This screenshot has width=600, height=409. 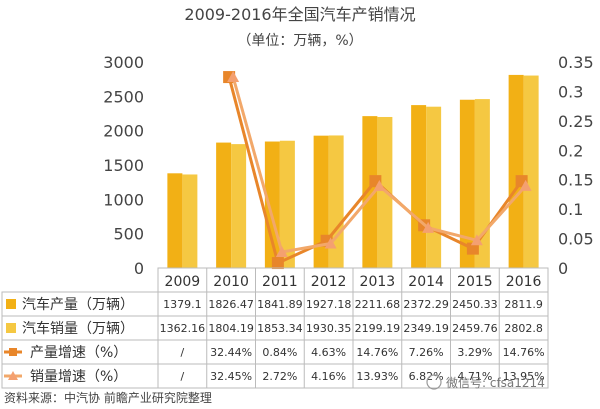 What do you see at coordinates (128, 234) in the screenshot?
I see `y-left-tick-label: 500` at bounding box center [128, 234].